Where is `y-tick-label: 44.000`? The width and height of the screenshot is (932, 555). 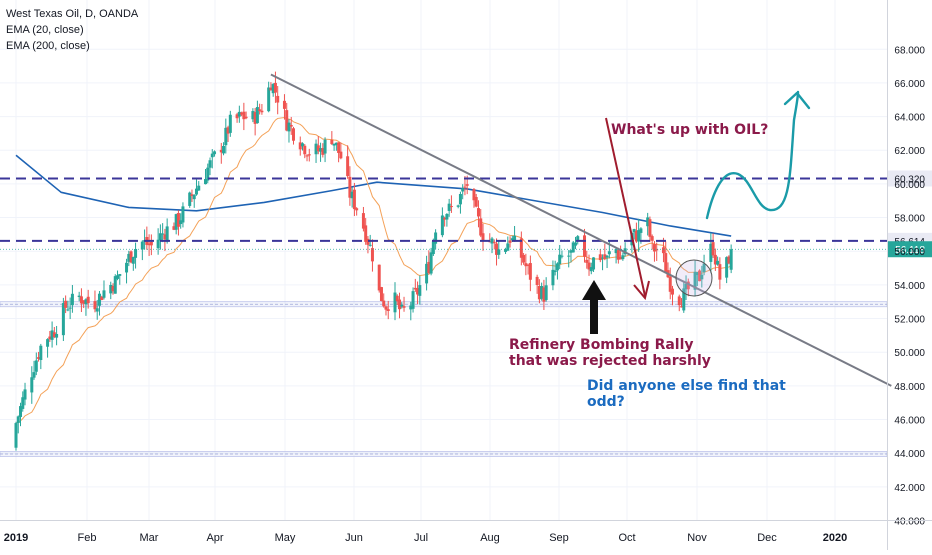
y-tick-label: 44.000 is located at coordinates (909, 454).